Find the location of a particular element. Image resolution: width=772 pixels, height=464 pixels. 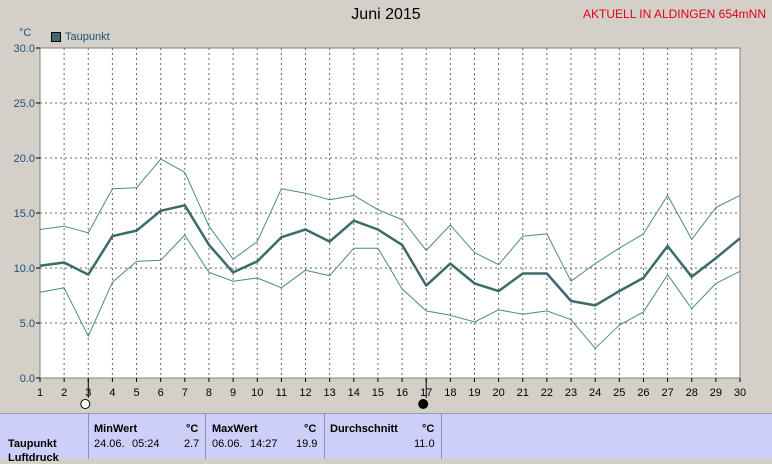

legend: Taupunkt is located at coordinates (80, 37).